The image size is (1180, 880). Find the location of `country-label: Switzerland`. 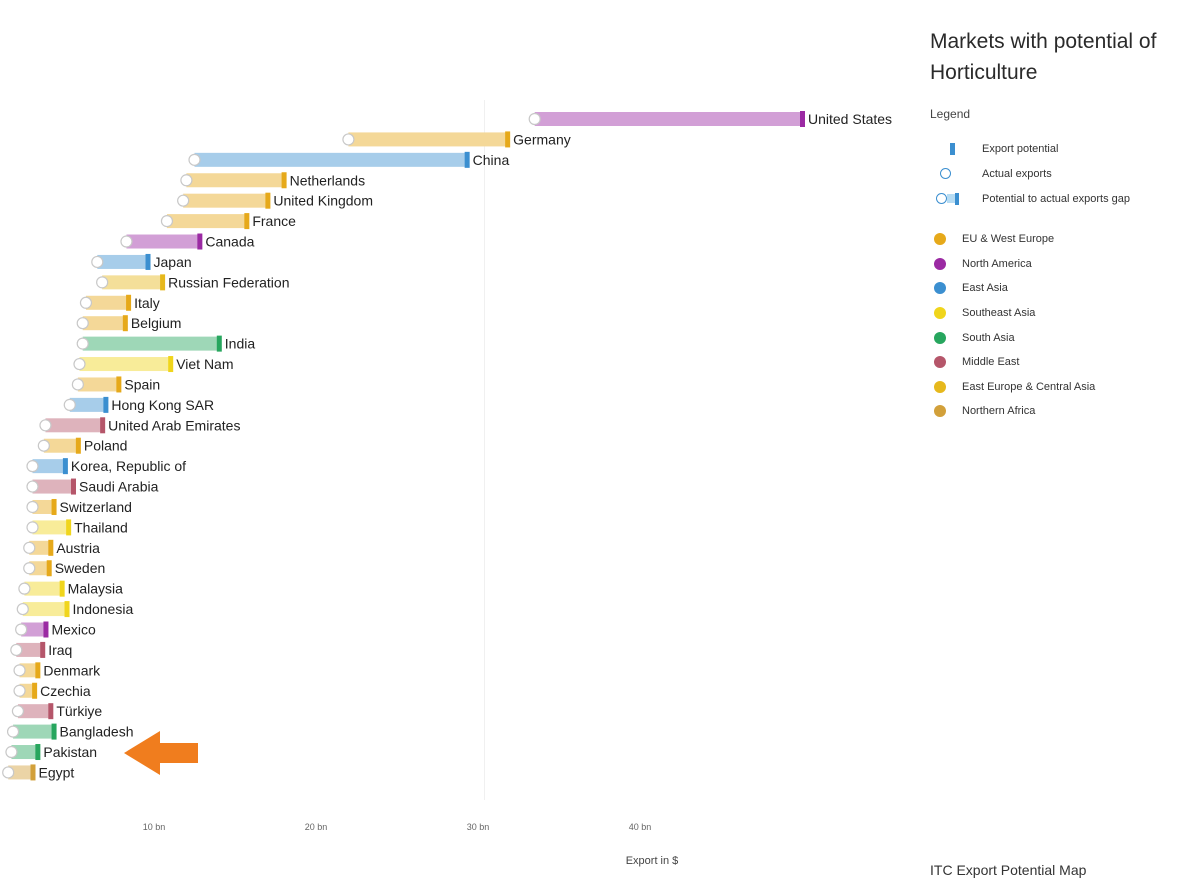

country-label: Switzerland is located at coordinates (96, 507).